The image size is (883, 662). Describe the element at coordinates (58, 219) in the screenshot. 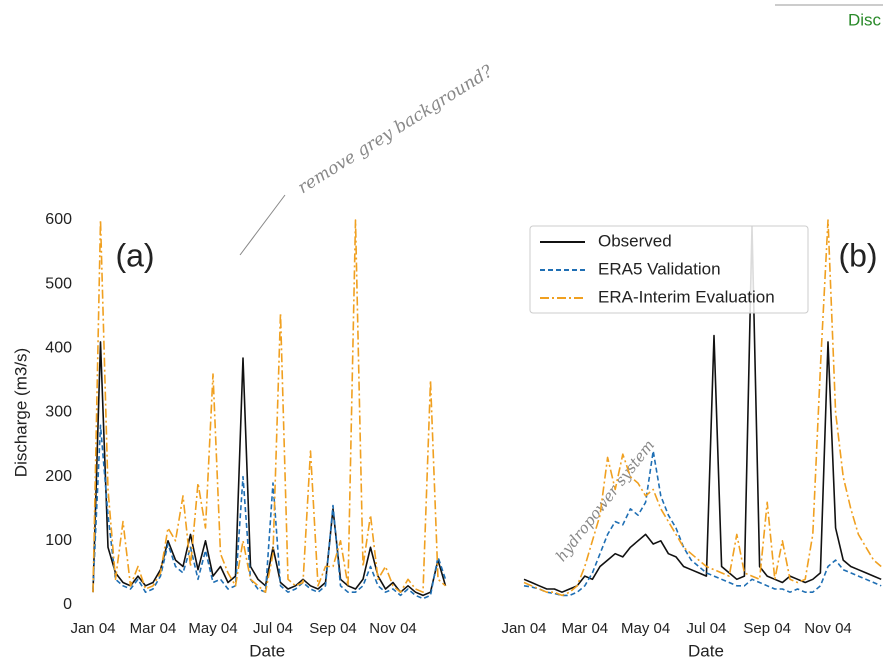

I see `y-tick-label: 600` at that location.